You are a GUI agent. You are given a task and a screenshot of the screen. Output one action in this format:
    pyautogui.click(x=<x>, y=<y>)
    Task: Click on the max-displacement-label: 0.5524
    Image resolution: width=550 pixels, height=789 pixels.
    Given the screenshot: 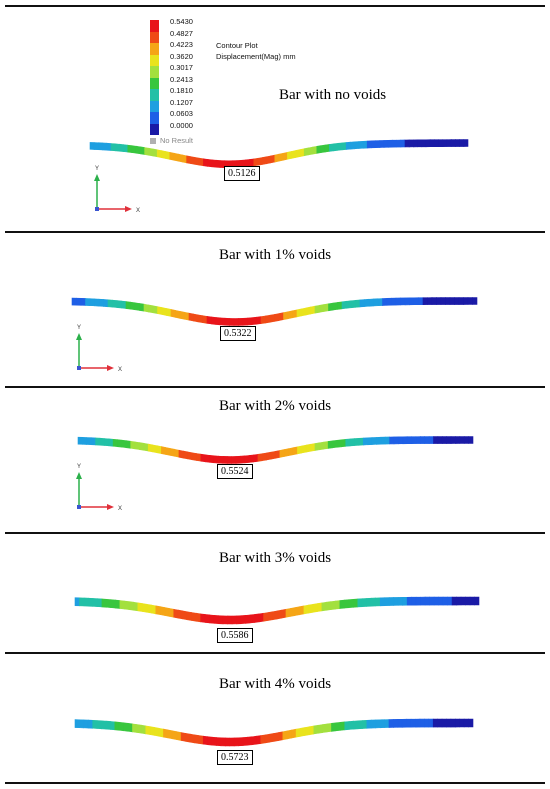 What is the action you would take?
    pyautogui.click(x=235, y=471)
    